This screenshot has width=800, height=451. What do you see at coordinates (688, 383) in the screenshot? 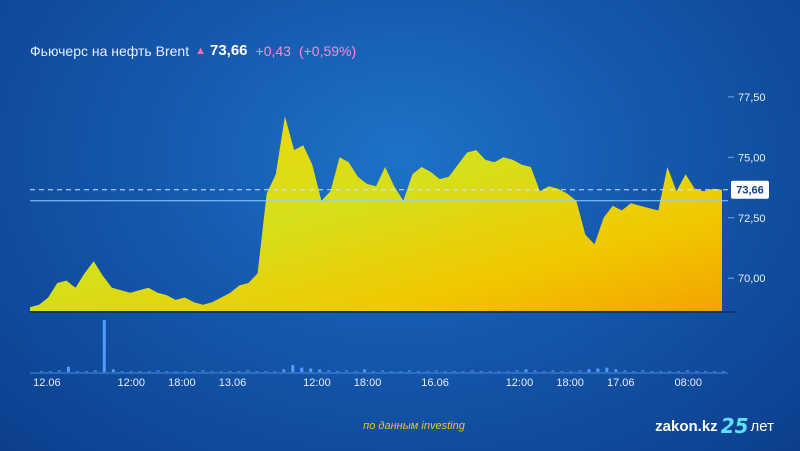
I see `x-tick-label: 08:00` at bounding box center [688, 383].